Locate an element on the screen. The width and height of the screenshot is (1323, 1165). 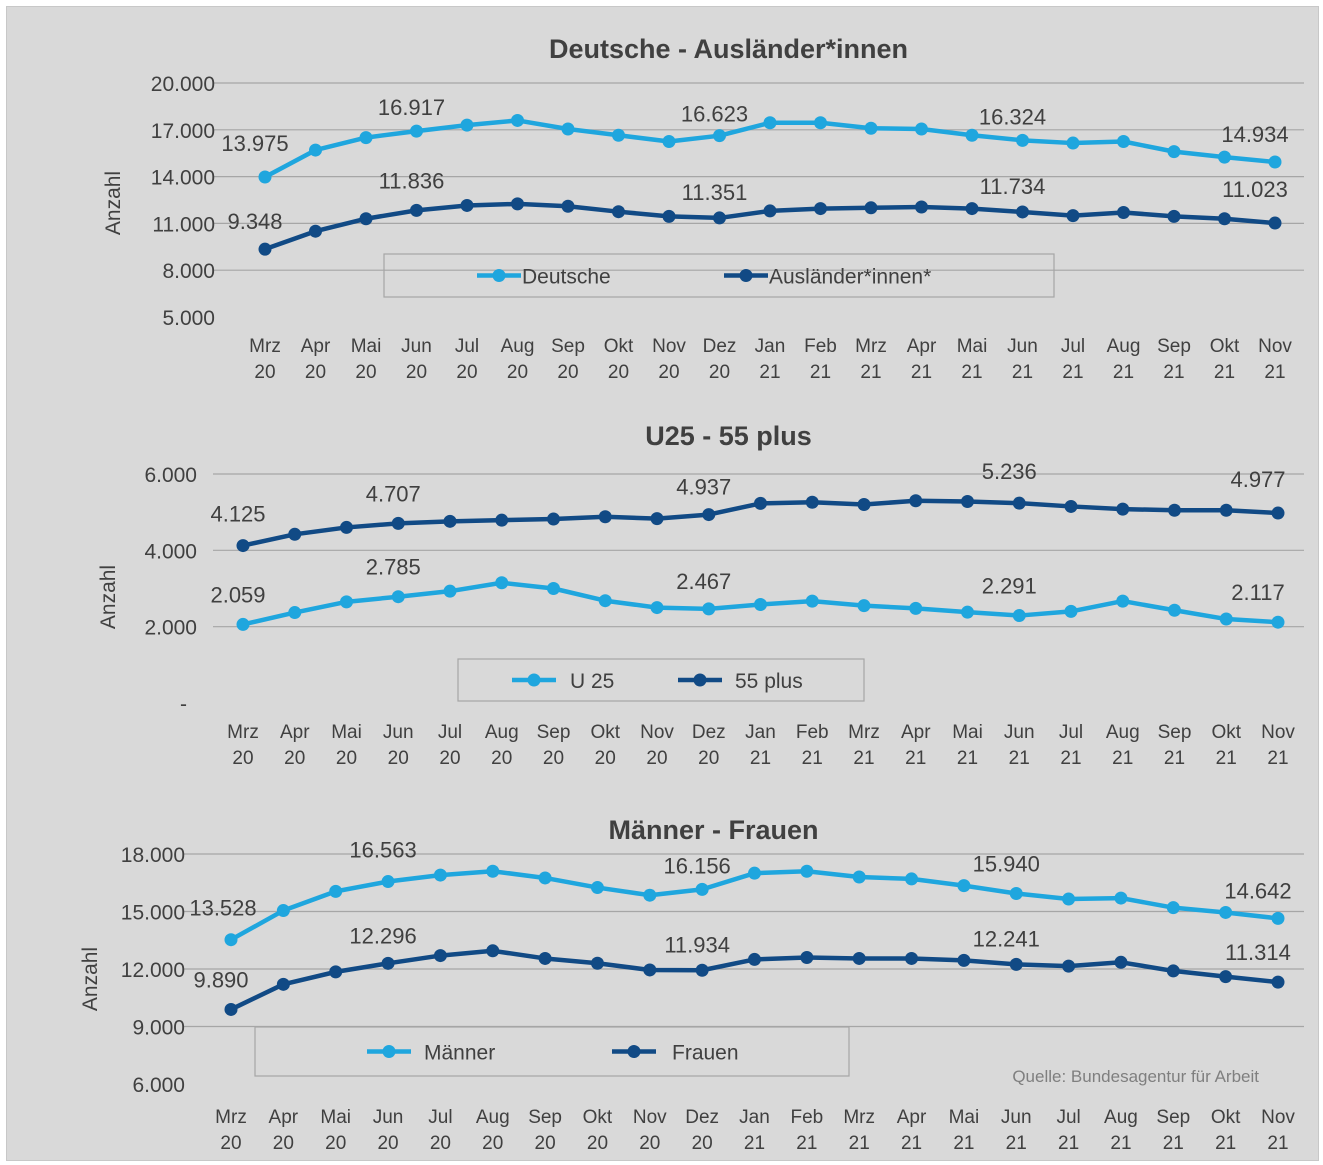
y-tick-label: 8.000 is located at coordinates (188, 271).